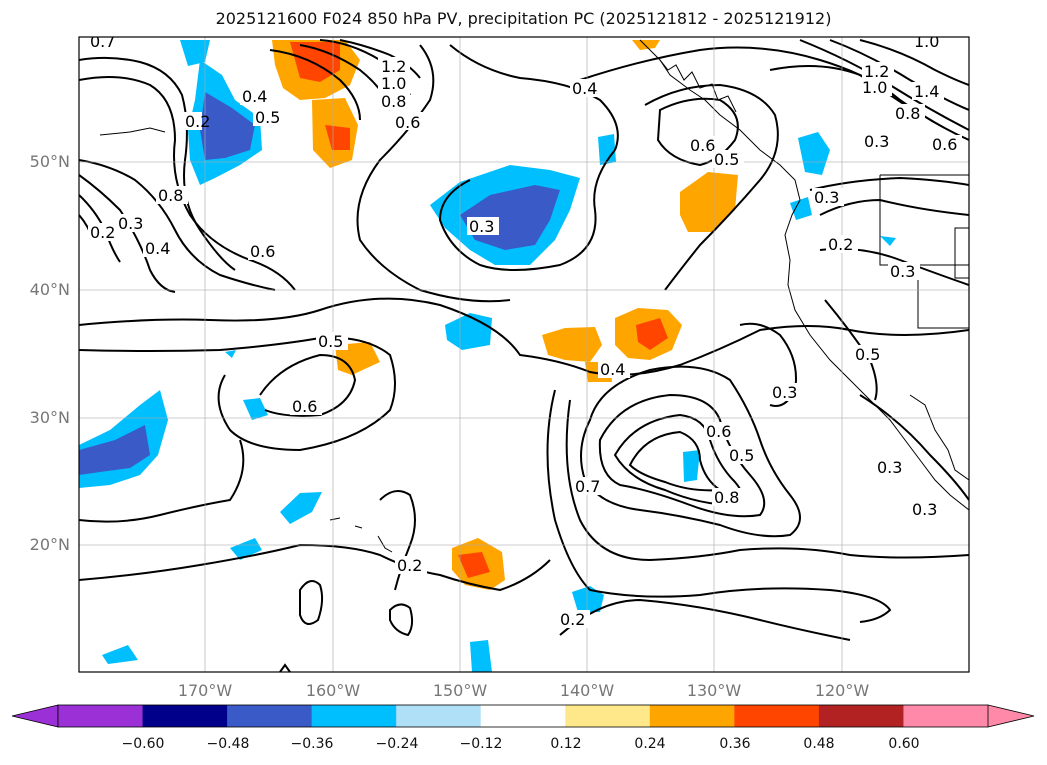 This screenshot has width=1047, height=765. Describe the element at coordinates (714, 690) in the screenshot. I see `lon-label-130w: 130°W` at that location.